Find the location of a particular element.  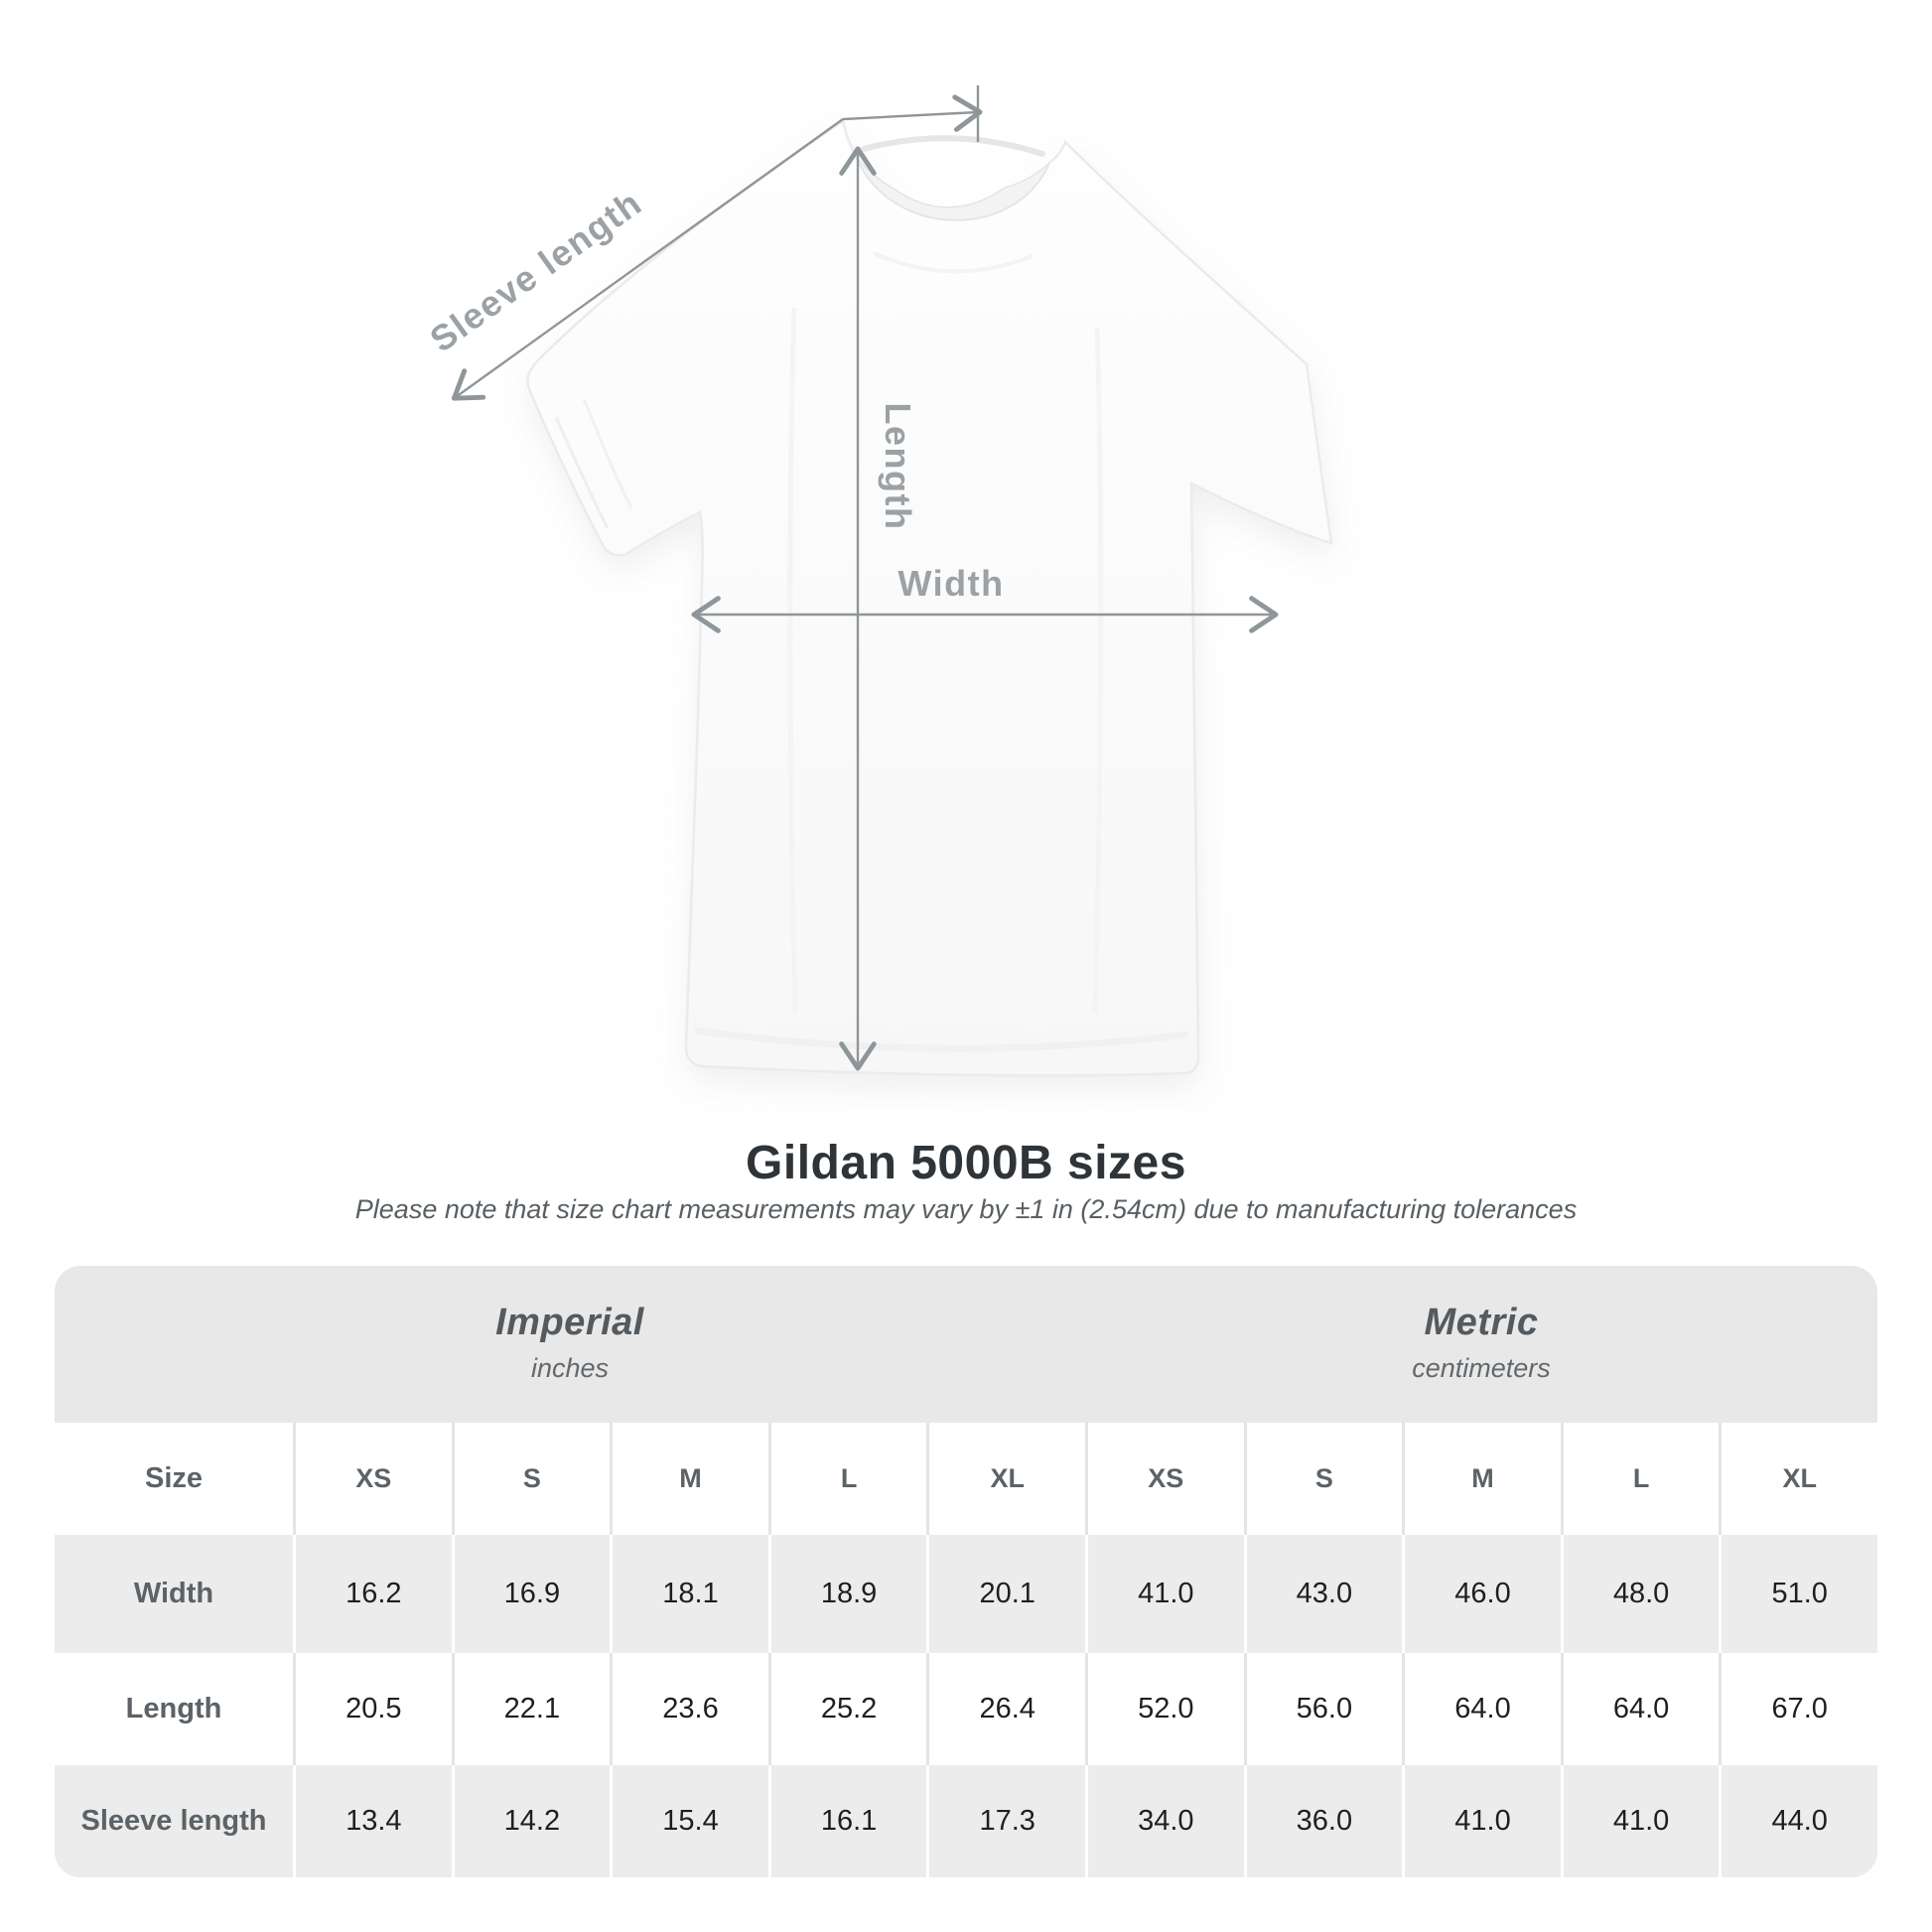

unit-band: Imperial inches Metric centimeters is located at coordinates (966, 1345).